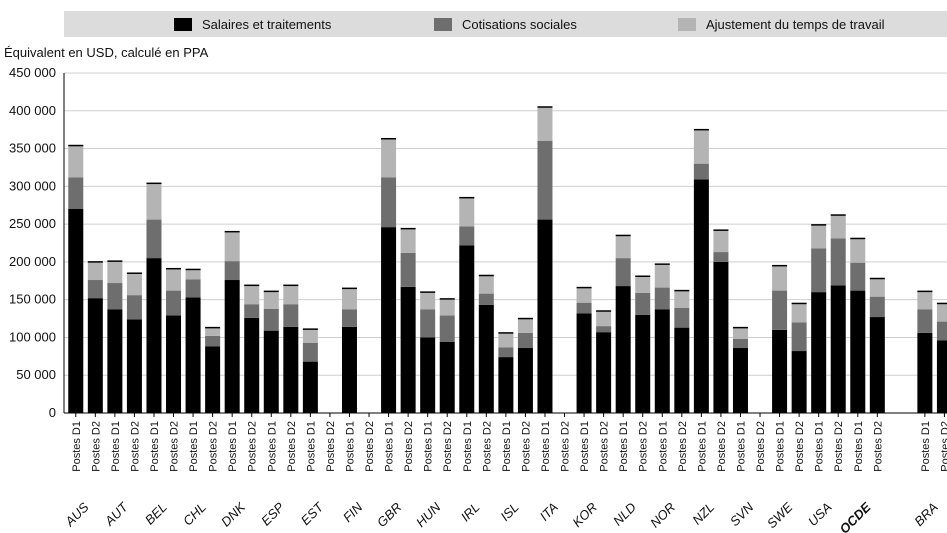  What do you see at coordinates (549, 512) in the screenshot?
I see `group-label: ITA` at bounding box center [549, 512].